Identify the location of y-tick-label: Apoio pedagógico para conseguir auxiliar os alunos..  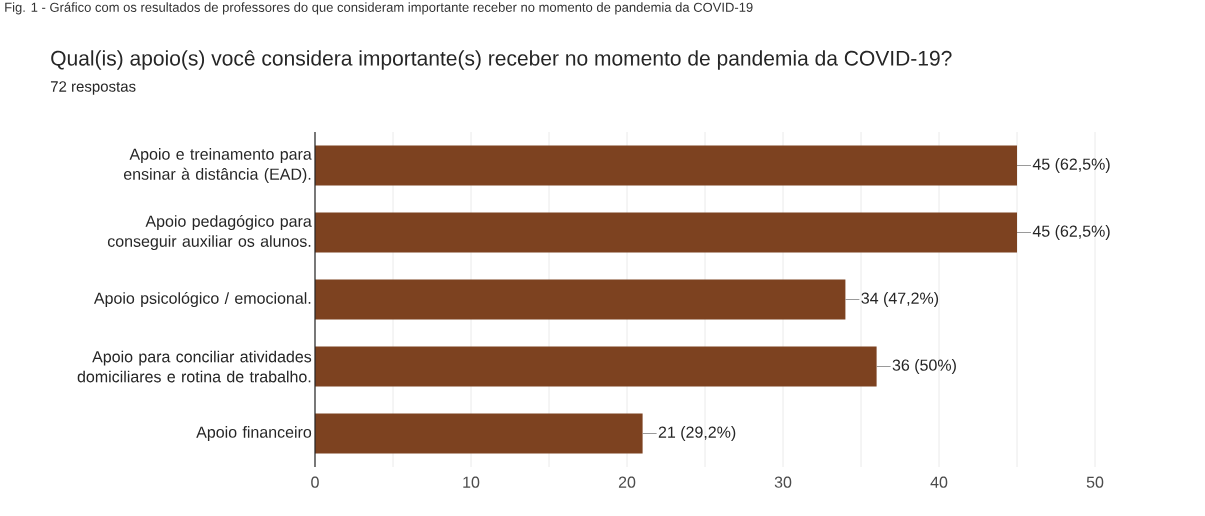
(209, 232).